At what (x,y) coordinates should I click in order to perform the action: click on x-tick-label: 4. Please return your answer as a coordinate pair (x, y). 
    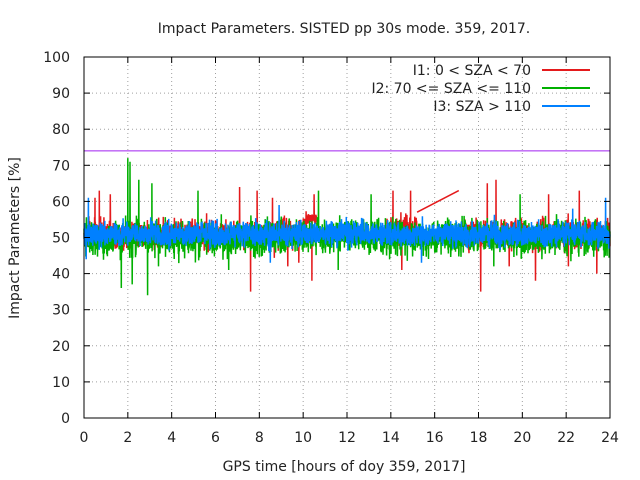
    Looking at the image, I should click on (171, 438).